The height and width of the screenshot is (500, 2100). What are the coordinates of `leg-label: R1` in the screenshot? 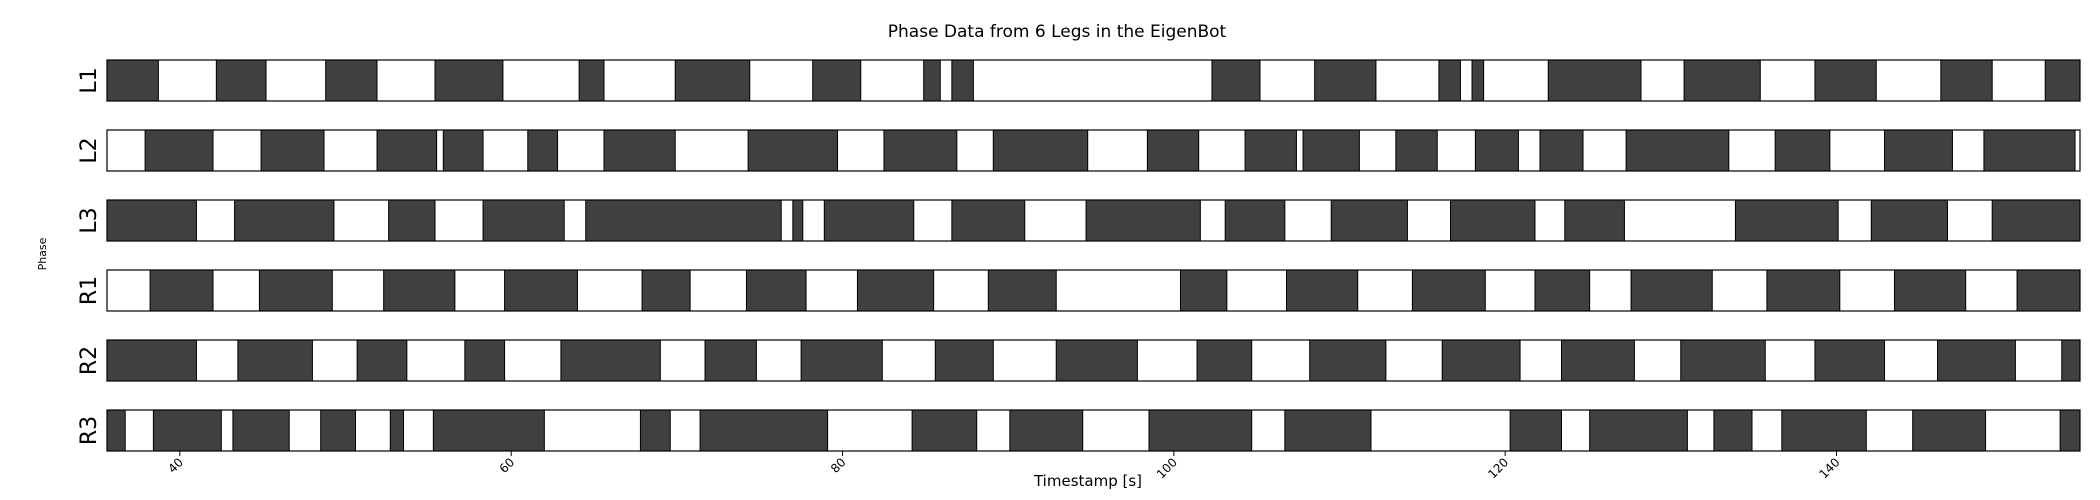 It's located at (89, 290).